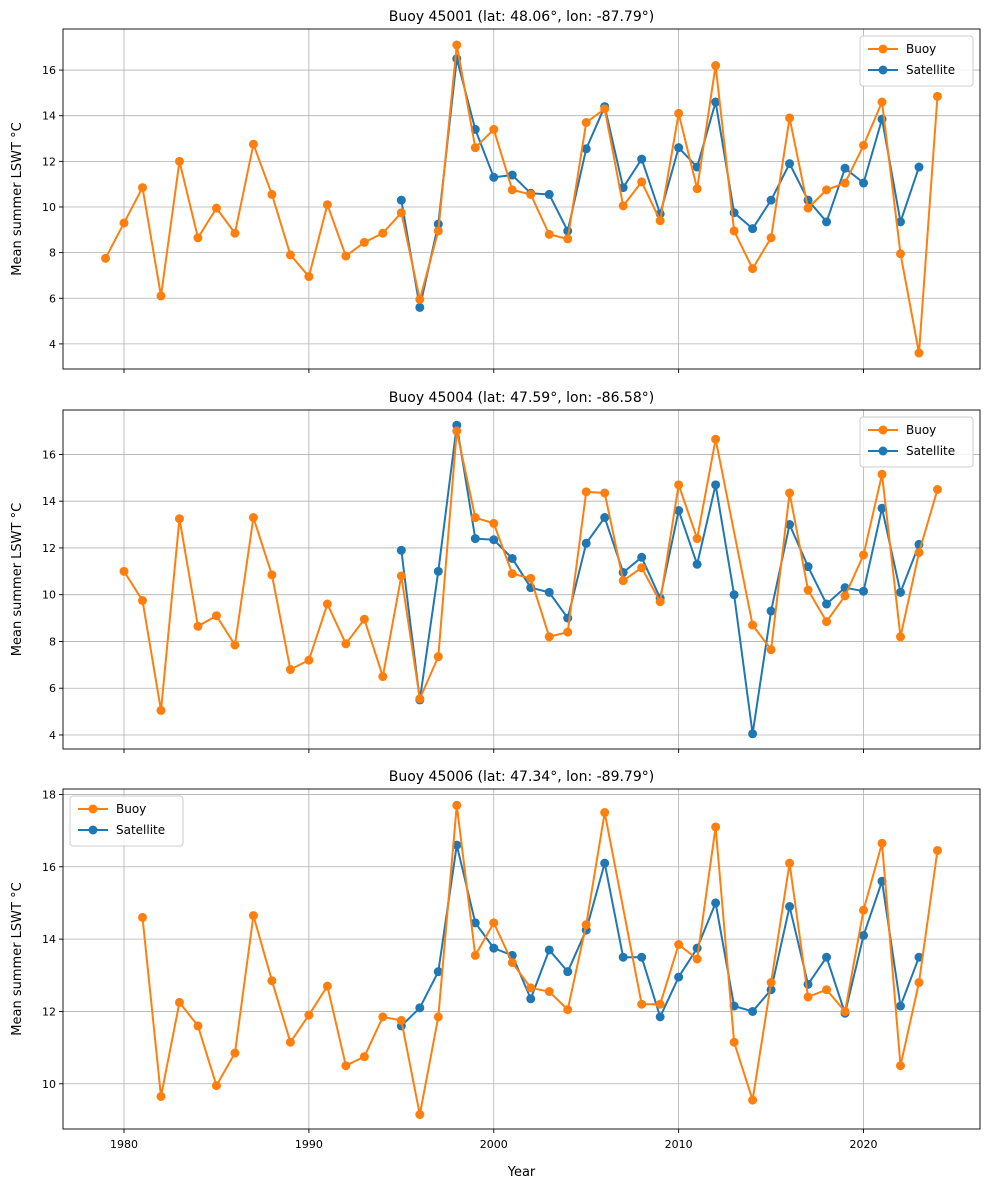  Describe the element at coordinates (309, 1144) in the screenshot. I see `x-tick-label: 1990` at that location.